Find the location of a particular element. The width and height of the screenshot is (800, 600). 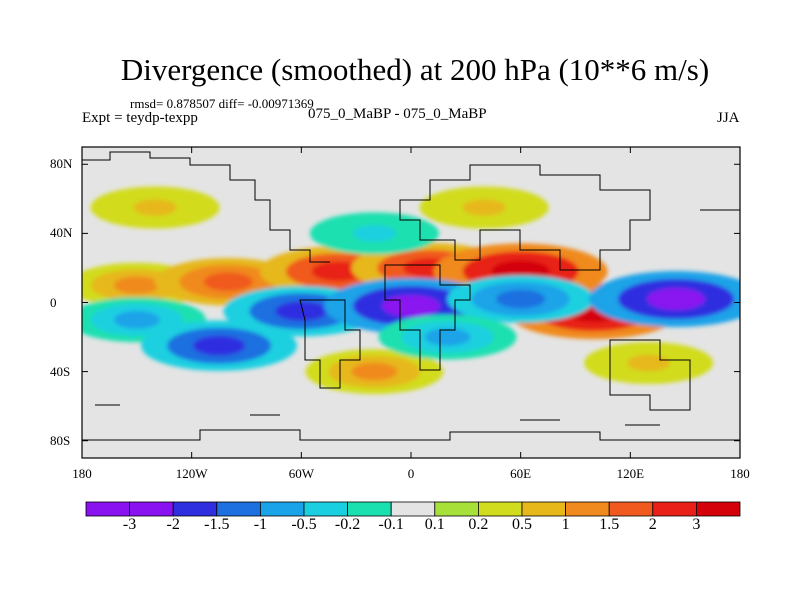

lon-tick-label: 120W is located at coordinates (191, 473).